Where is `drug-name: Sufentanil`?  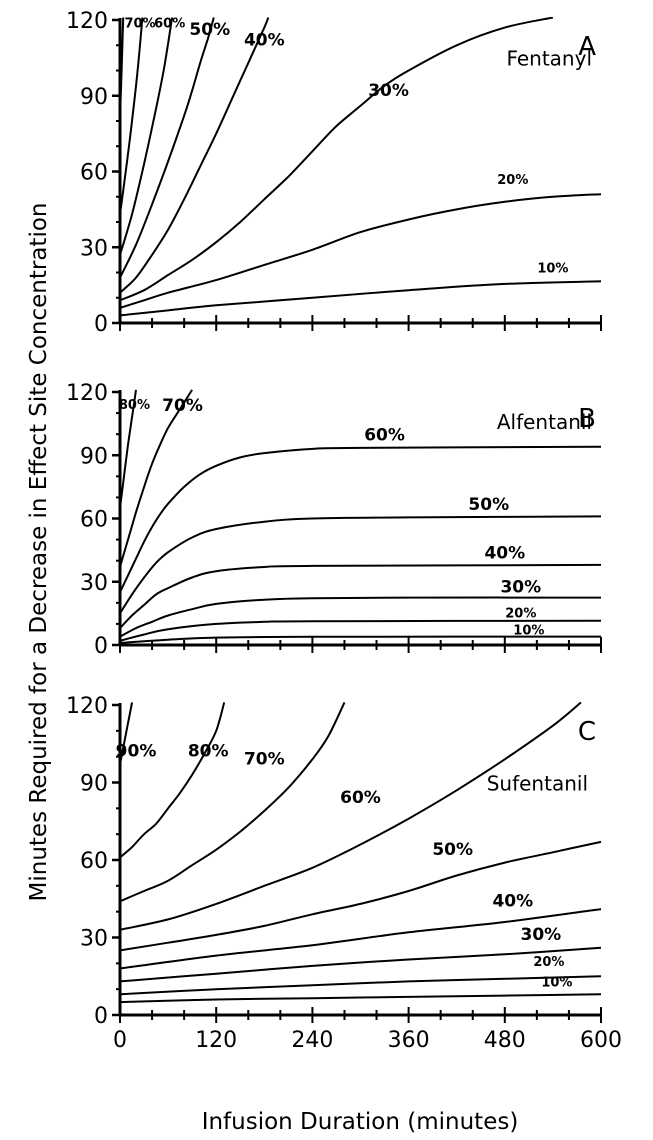
drug-name: Sufentanil is located at coordinates (537, 784).